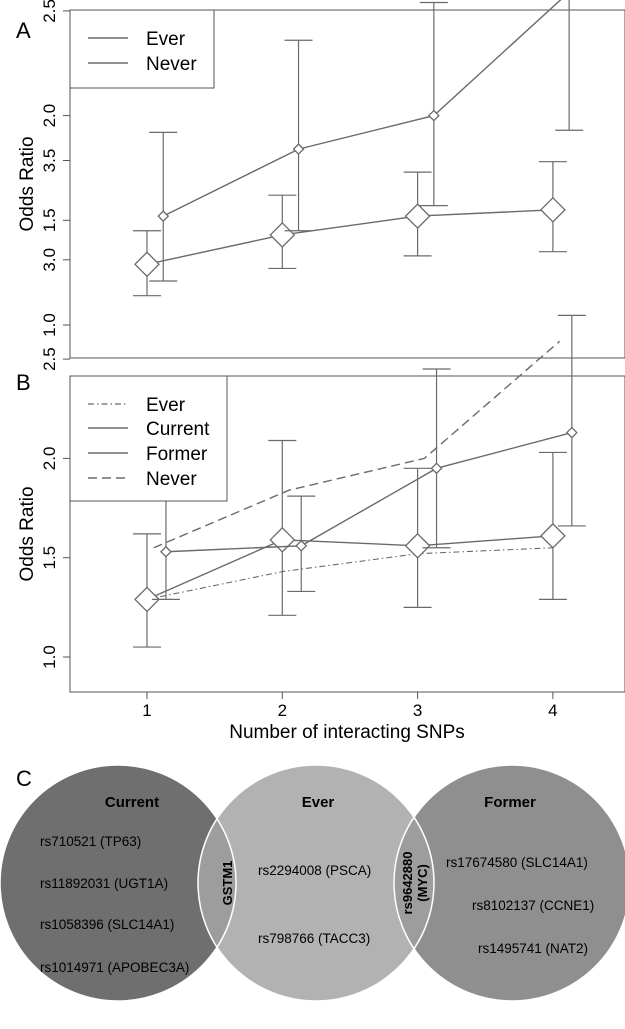 The width and height of the screenshot is (625, 1029). I want to click on venn-outline-ever, so click(316, 883).